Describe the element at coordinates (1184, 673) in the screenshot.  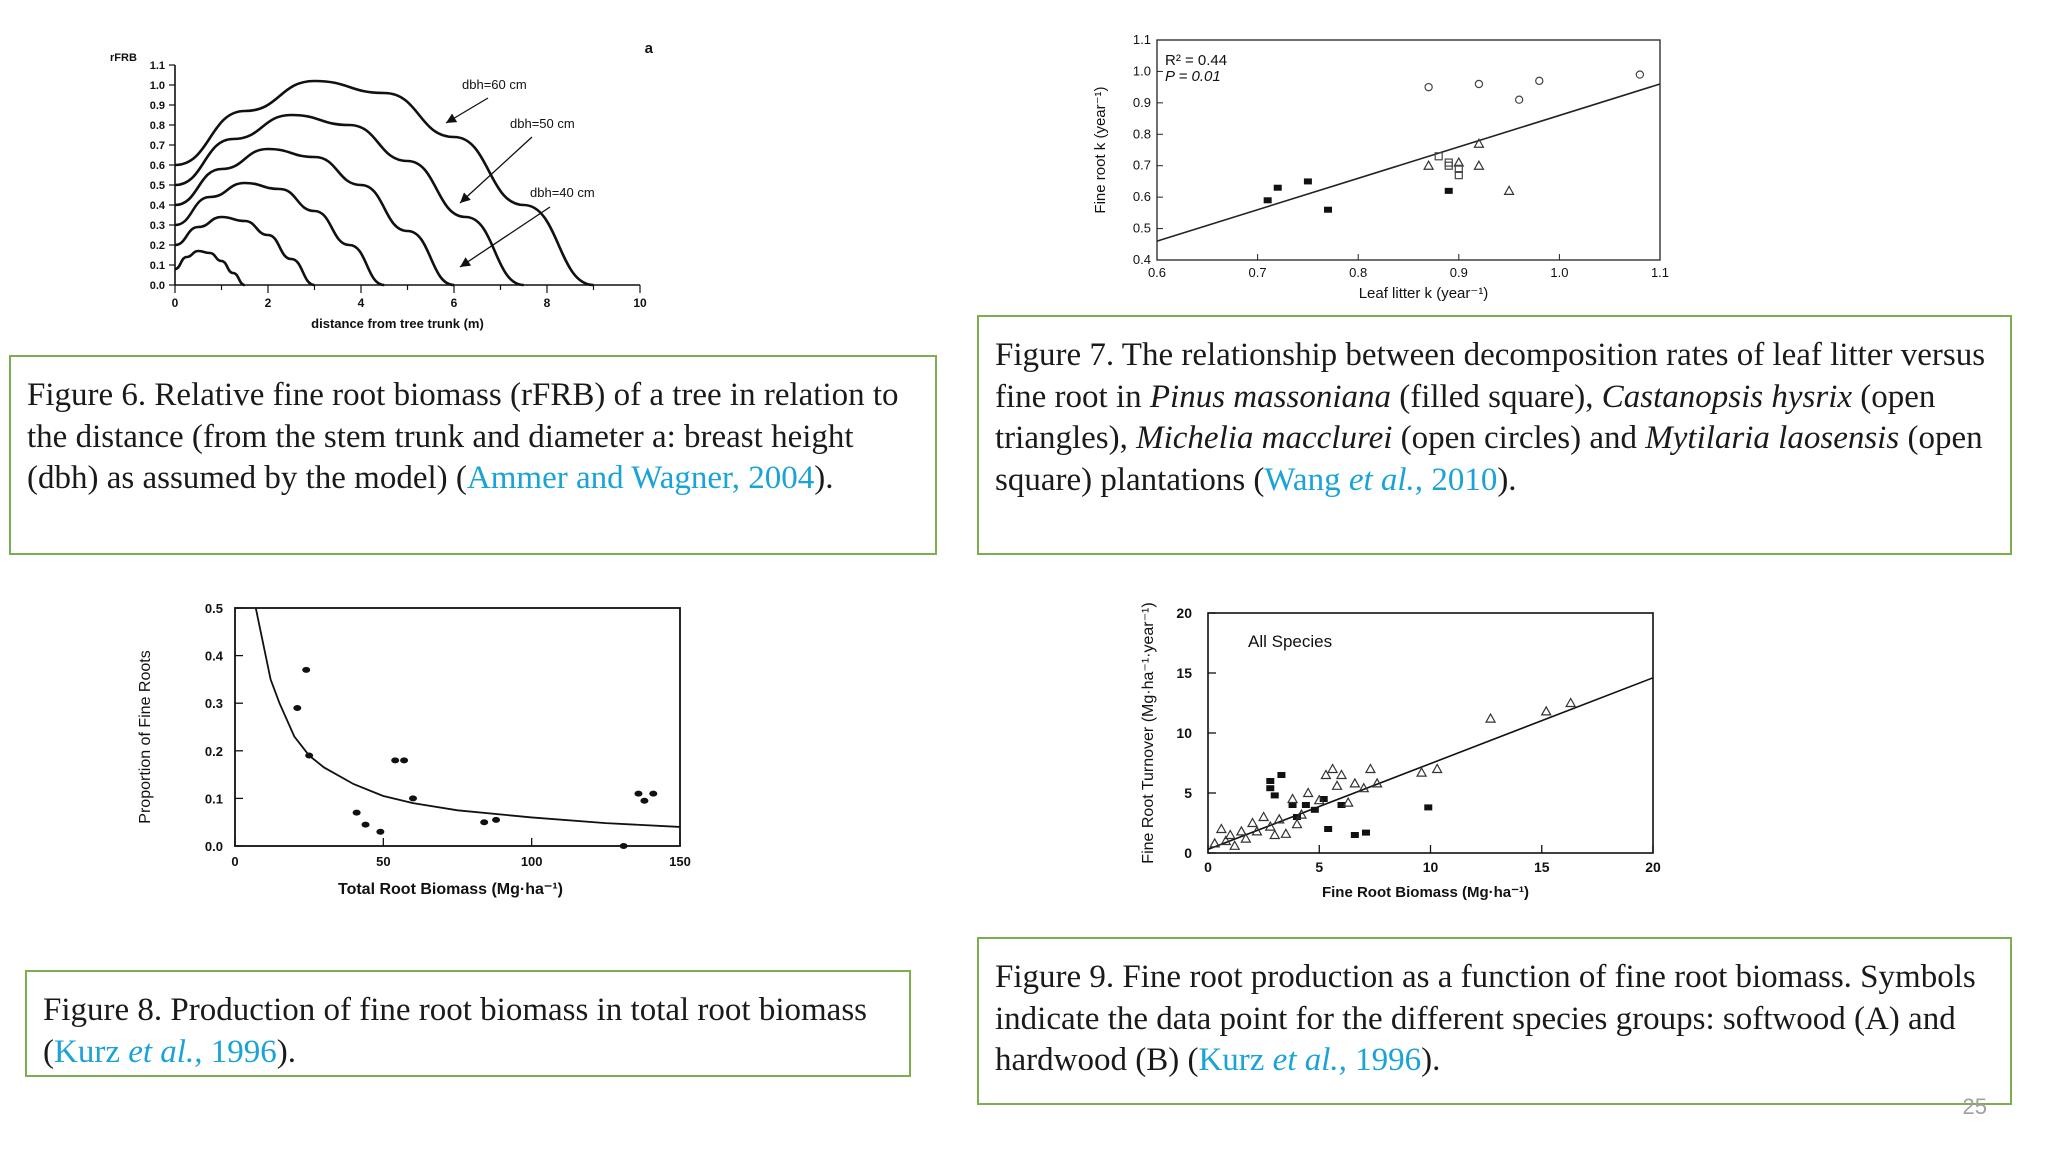
I see `fig9-y-tick-label: 15` at that location.